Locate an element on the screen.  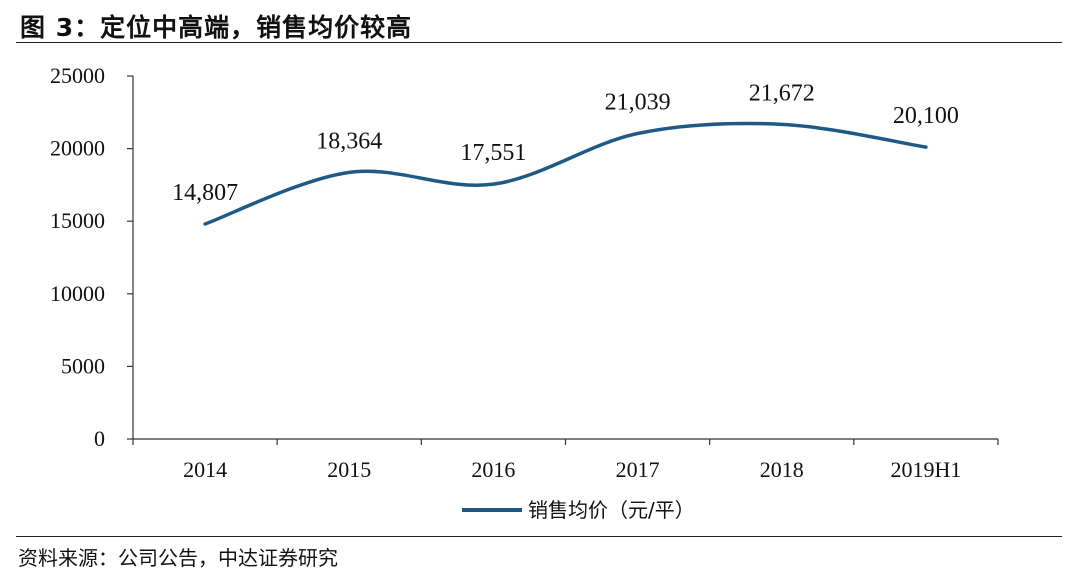
data-label: 18,364 is located at coordinates (349, 141).